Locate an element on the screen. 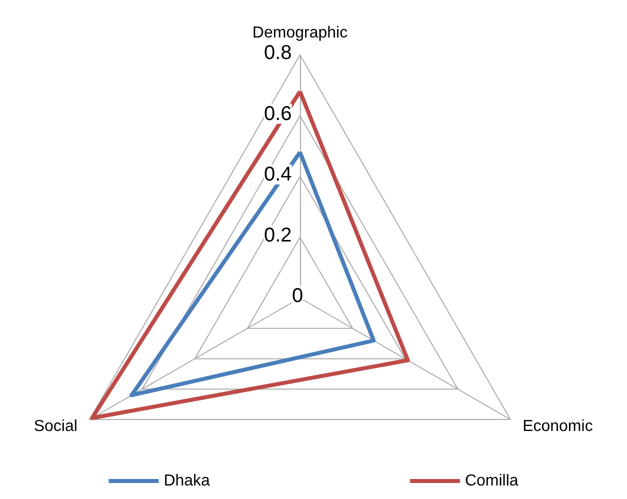  y-tick-label: 0.8 is located at coordinates (278, 53).